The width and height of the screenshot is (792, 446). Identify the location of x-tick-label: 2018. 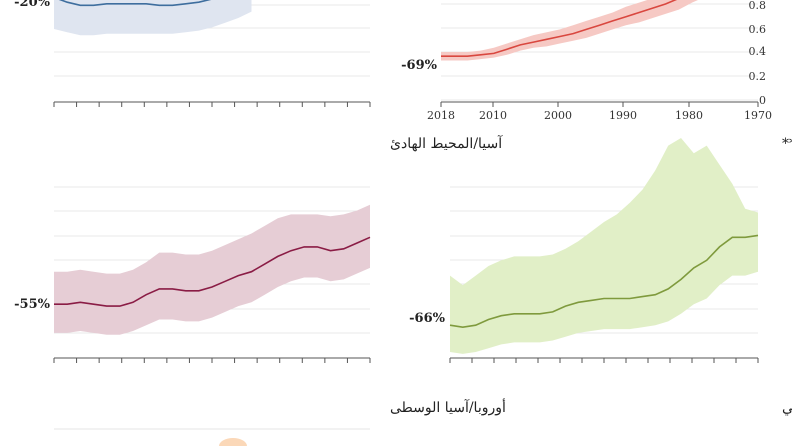
(441, 115).